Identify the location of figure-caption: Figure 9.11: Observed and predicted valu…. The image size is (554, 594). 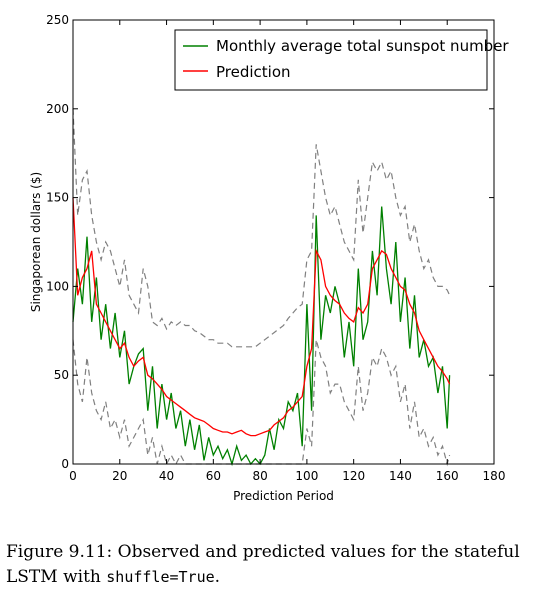
(279, 565).